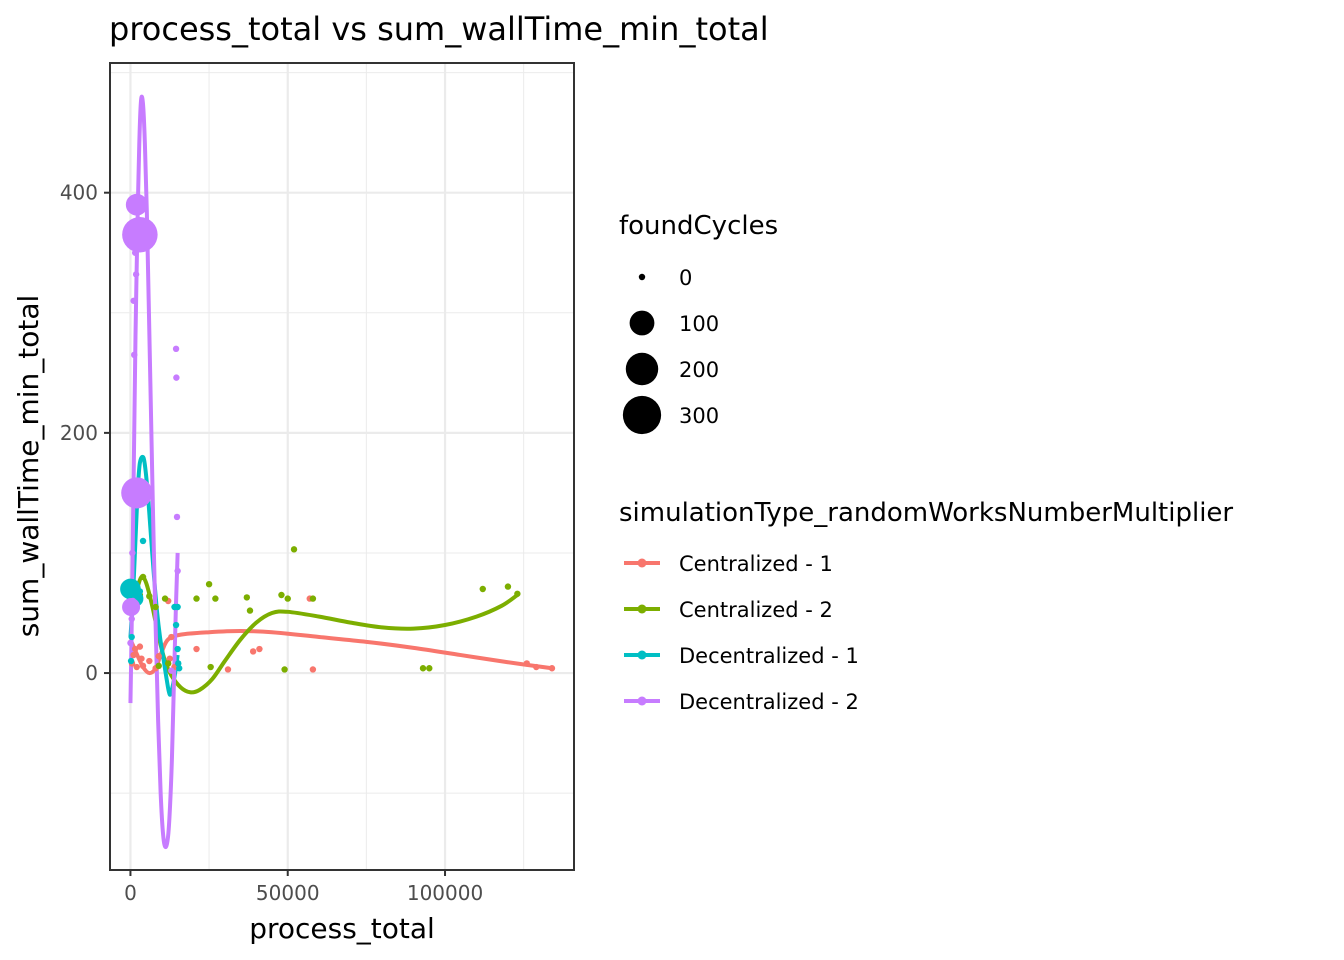 Image resolution: width=1344 pixels, height=960 pixels. What do you see at coordinates (756, 610) in the screenshot?
I see `color-legend-label: Centralized - 2` at bounding box center [756, 610].